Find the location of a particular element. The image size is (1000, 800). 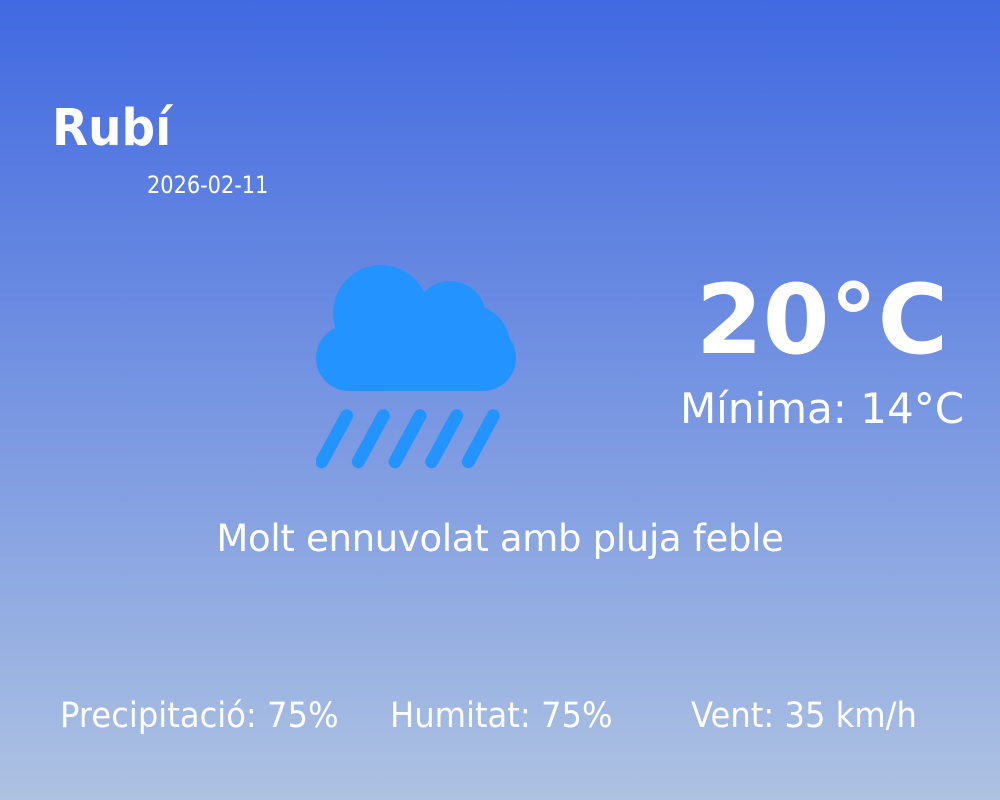

cloud-rain-icon is located at coordinates (415, 365).